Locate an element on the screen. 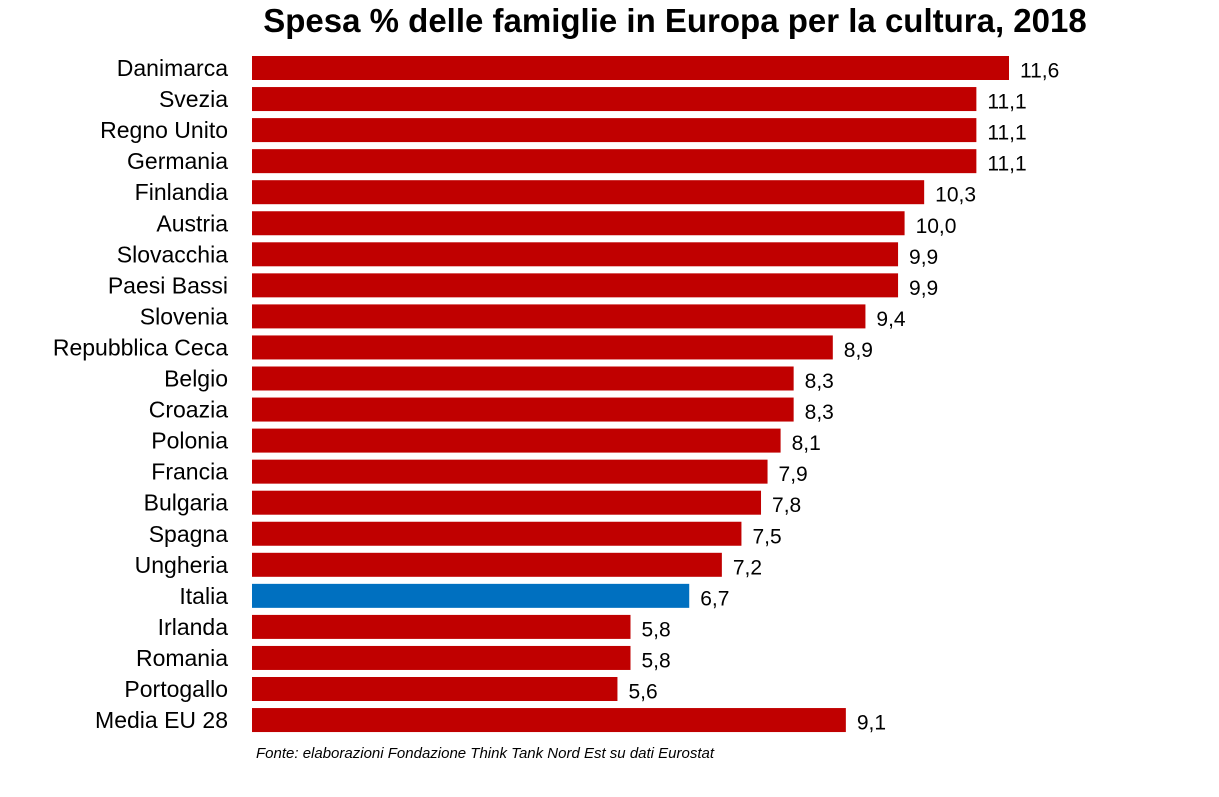  category-label: Romania is located at coordinates (182, 658).